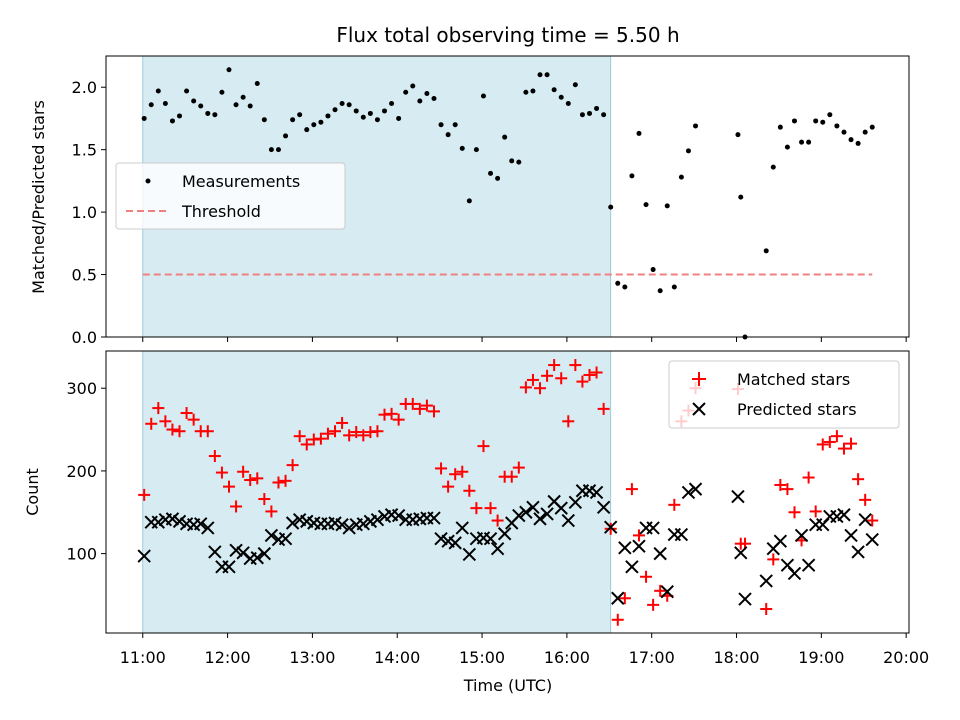 Image resolution: width=960 pixels, height=720 pixels. Describe the element at coordinates (508, 544) in the screenshot. I see `predicted-stars-points` at that location.